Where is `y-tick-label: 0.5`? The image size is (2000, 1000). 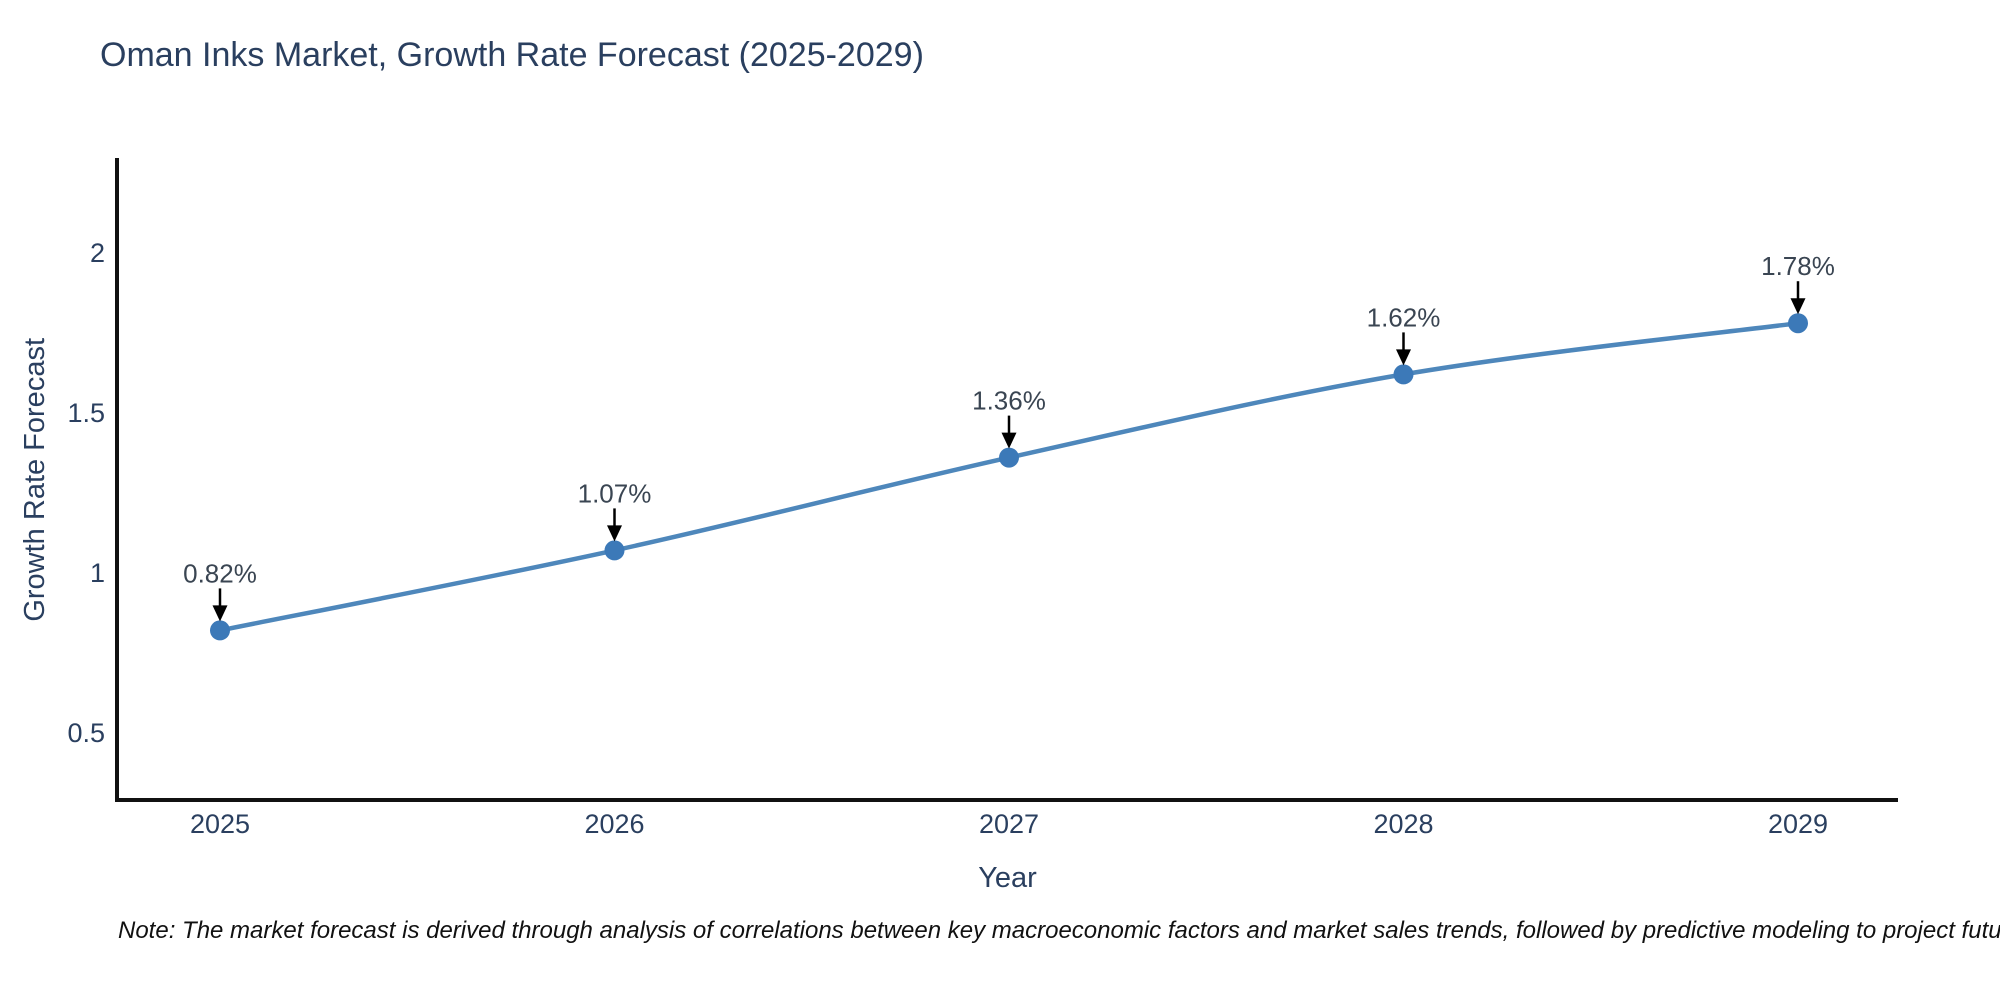
y-tick-label: 0.5 is located at coordinates (86, 733).